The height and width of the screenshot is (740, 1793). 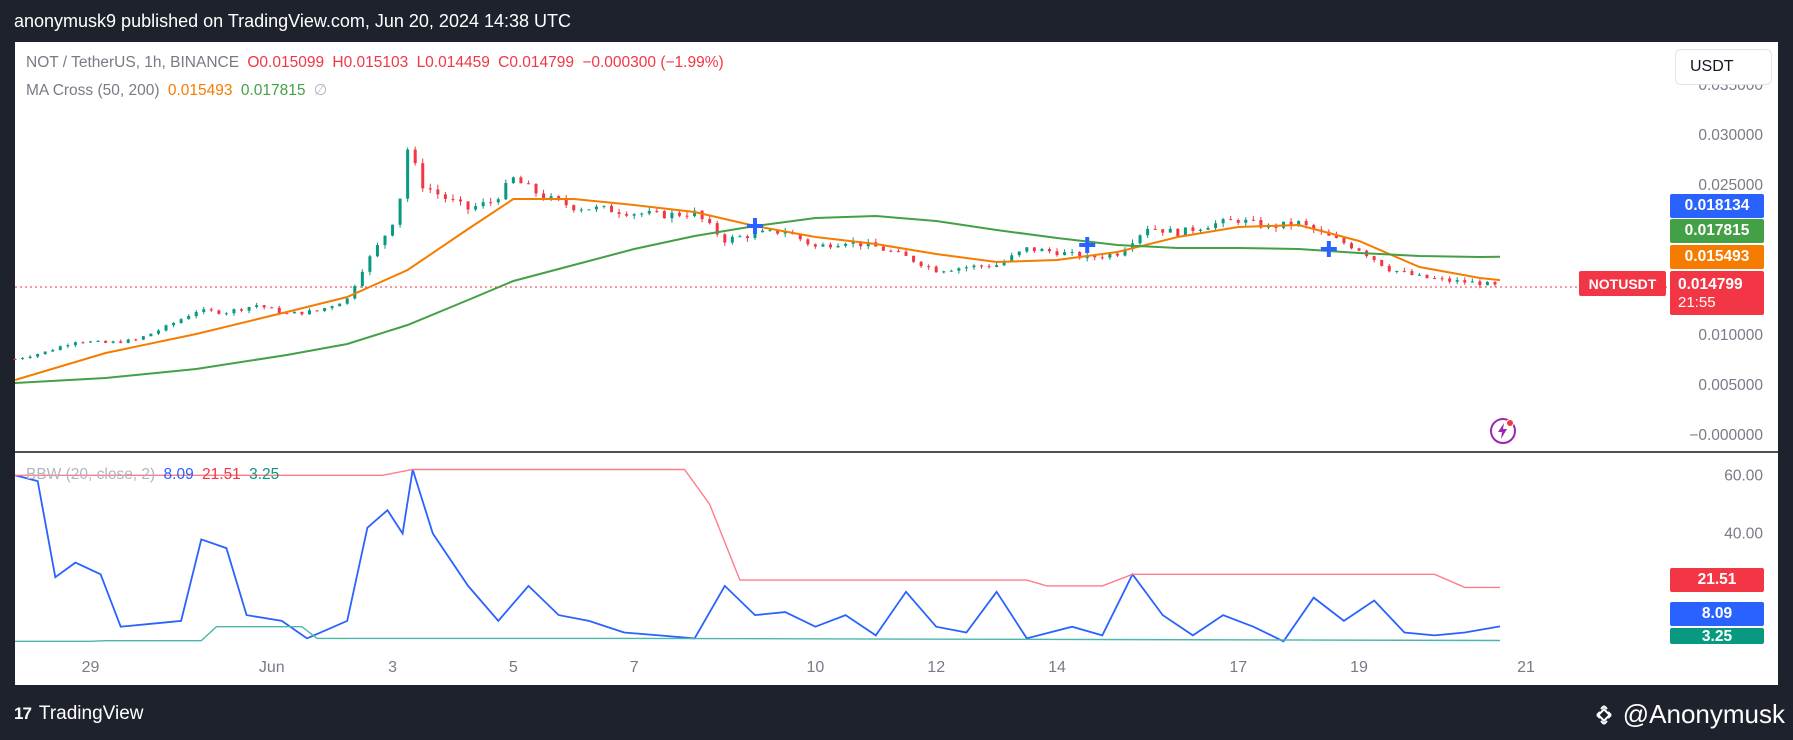 I want to click on price-tick-label: 0.025000, so click(x=1730, y=185).